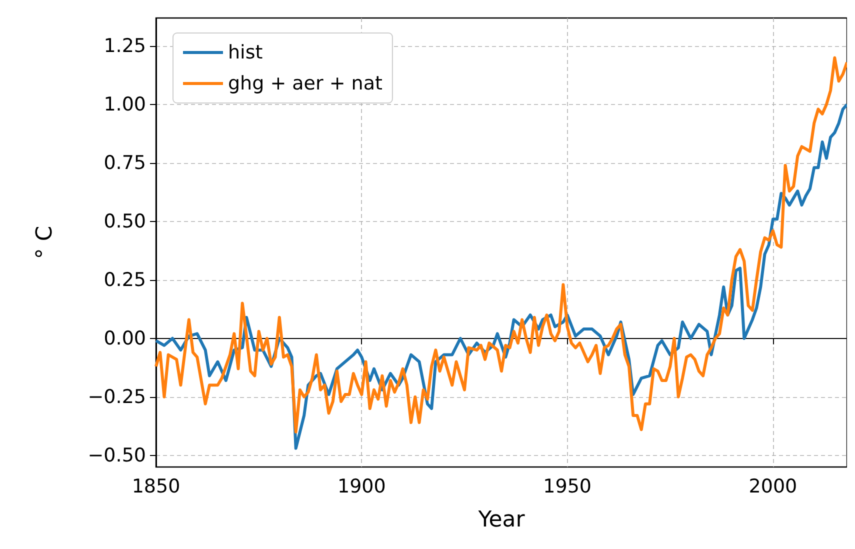  I want to click on y-axis-title: ° C, so click(45, 243).